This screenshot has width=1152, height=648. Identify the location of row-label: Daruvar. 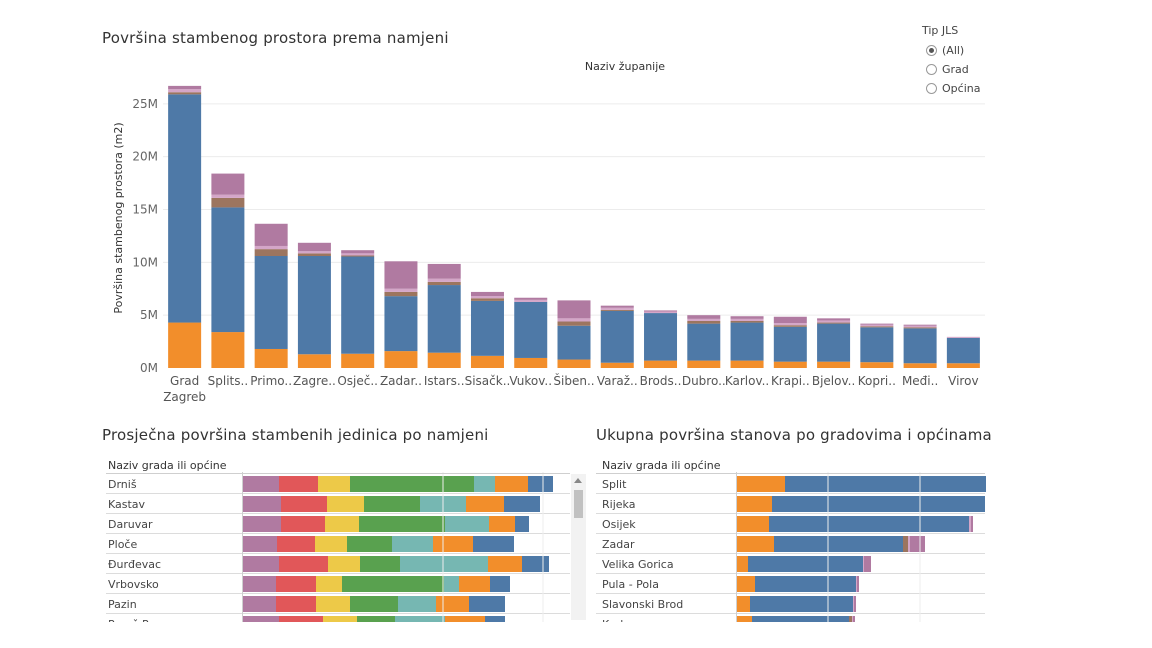
(130, 524).